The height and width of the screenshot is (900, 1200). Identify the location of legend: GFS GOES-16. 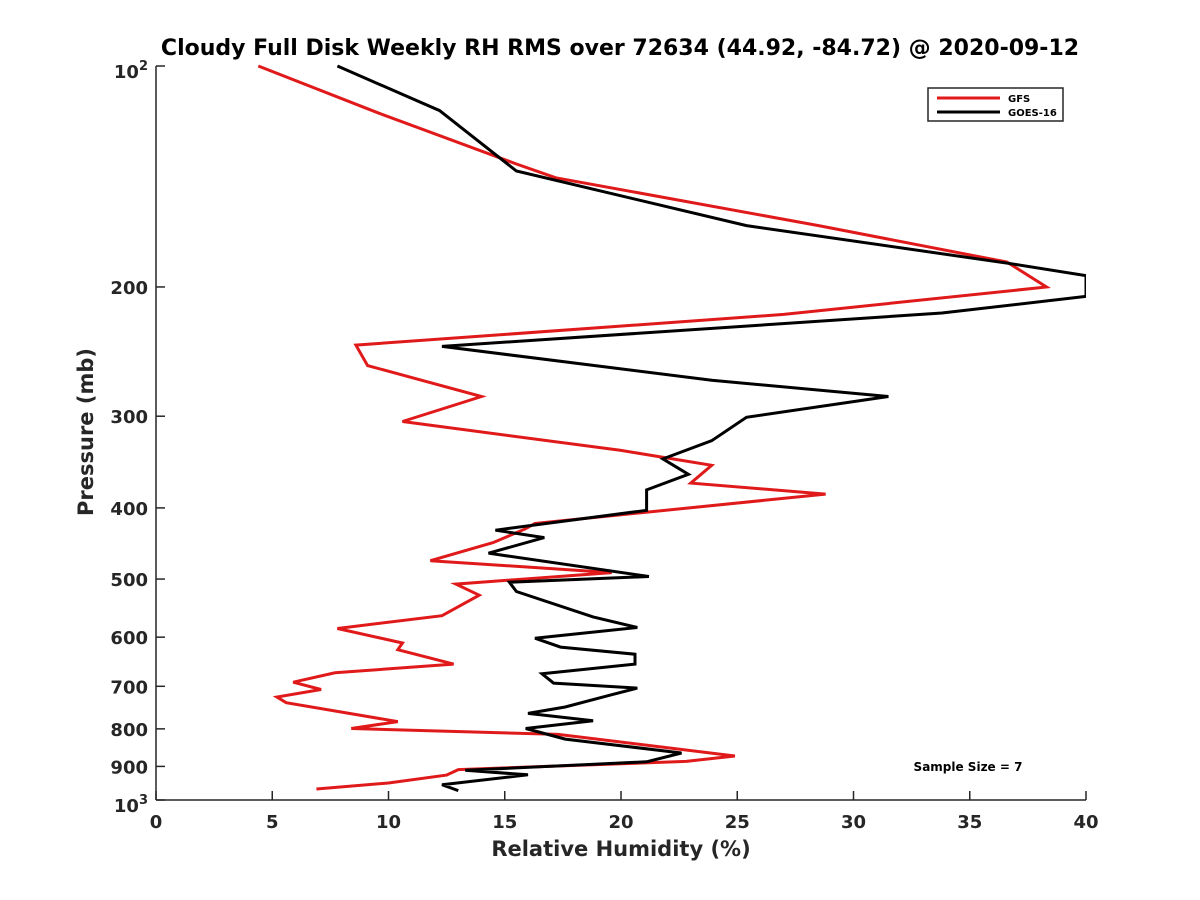
(995, 104).